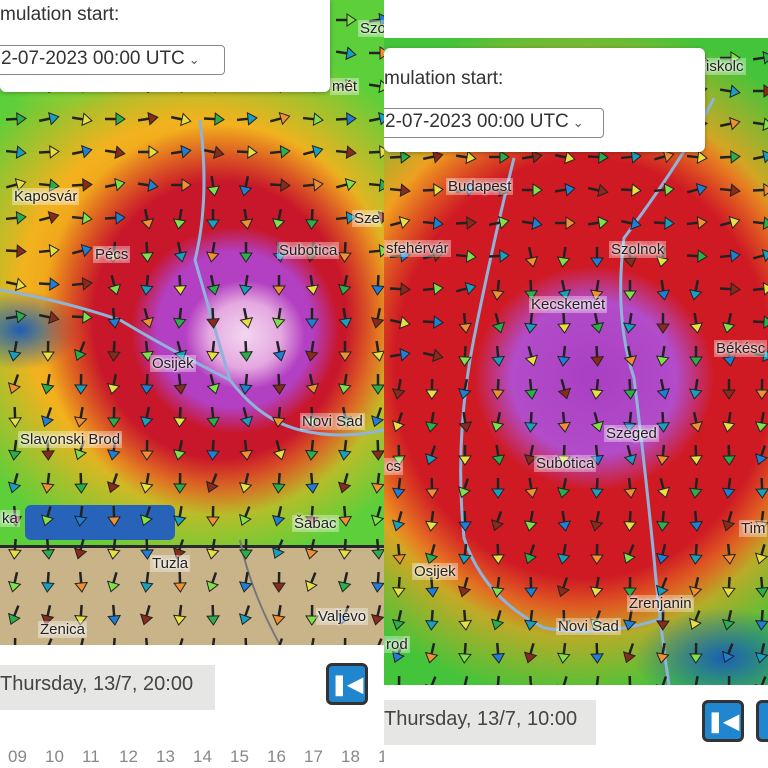 The height and width of the screenshot is (768, 768). Describe the element at coordinates (107, 687) in the screenshot. I see `forecast-time-label: Thursday, 13/7, 20:00` at that location.